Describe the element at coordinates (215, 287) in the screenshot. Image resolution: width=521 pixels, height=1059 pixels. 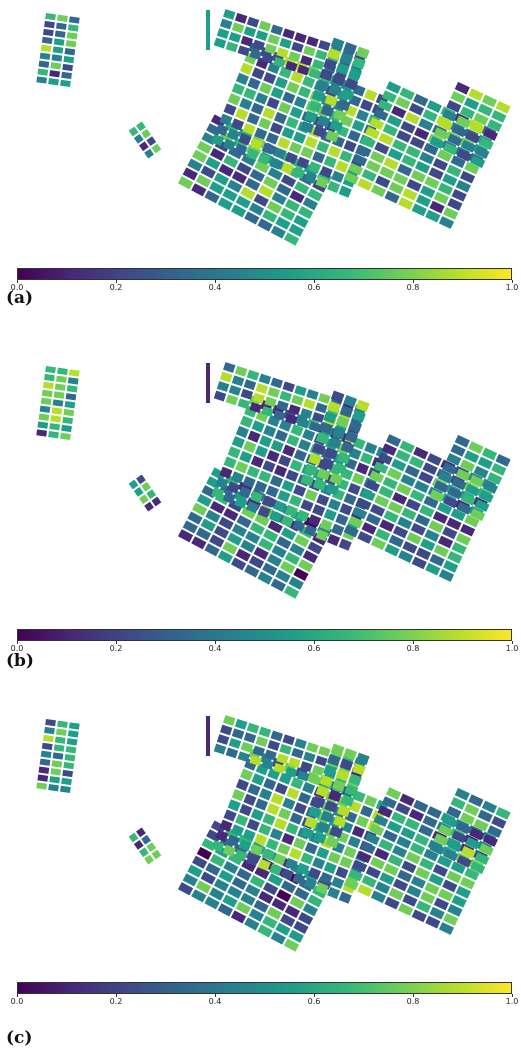
I see `colorbar-tick-label: 0.4` at that location.